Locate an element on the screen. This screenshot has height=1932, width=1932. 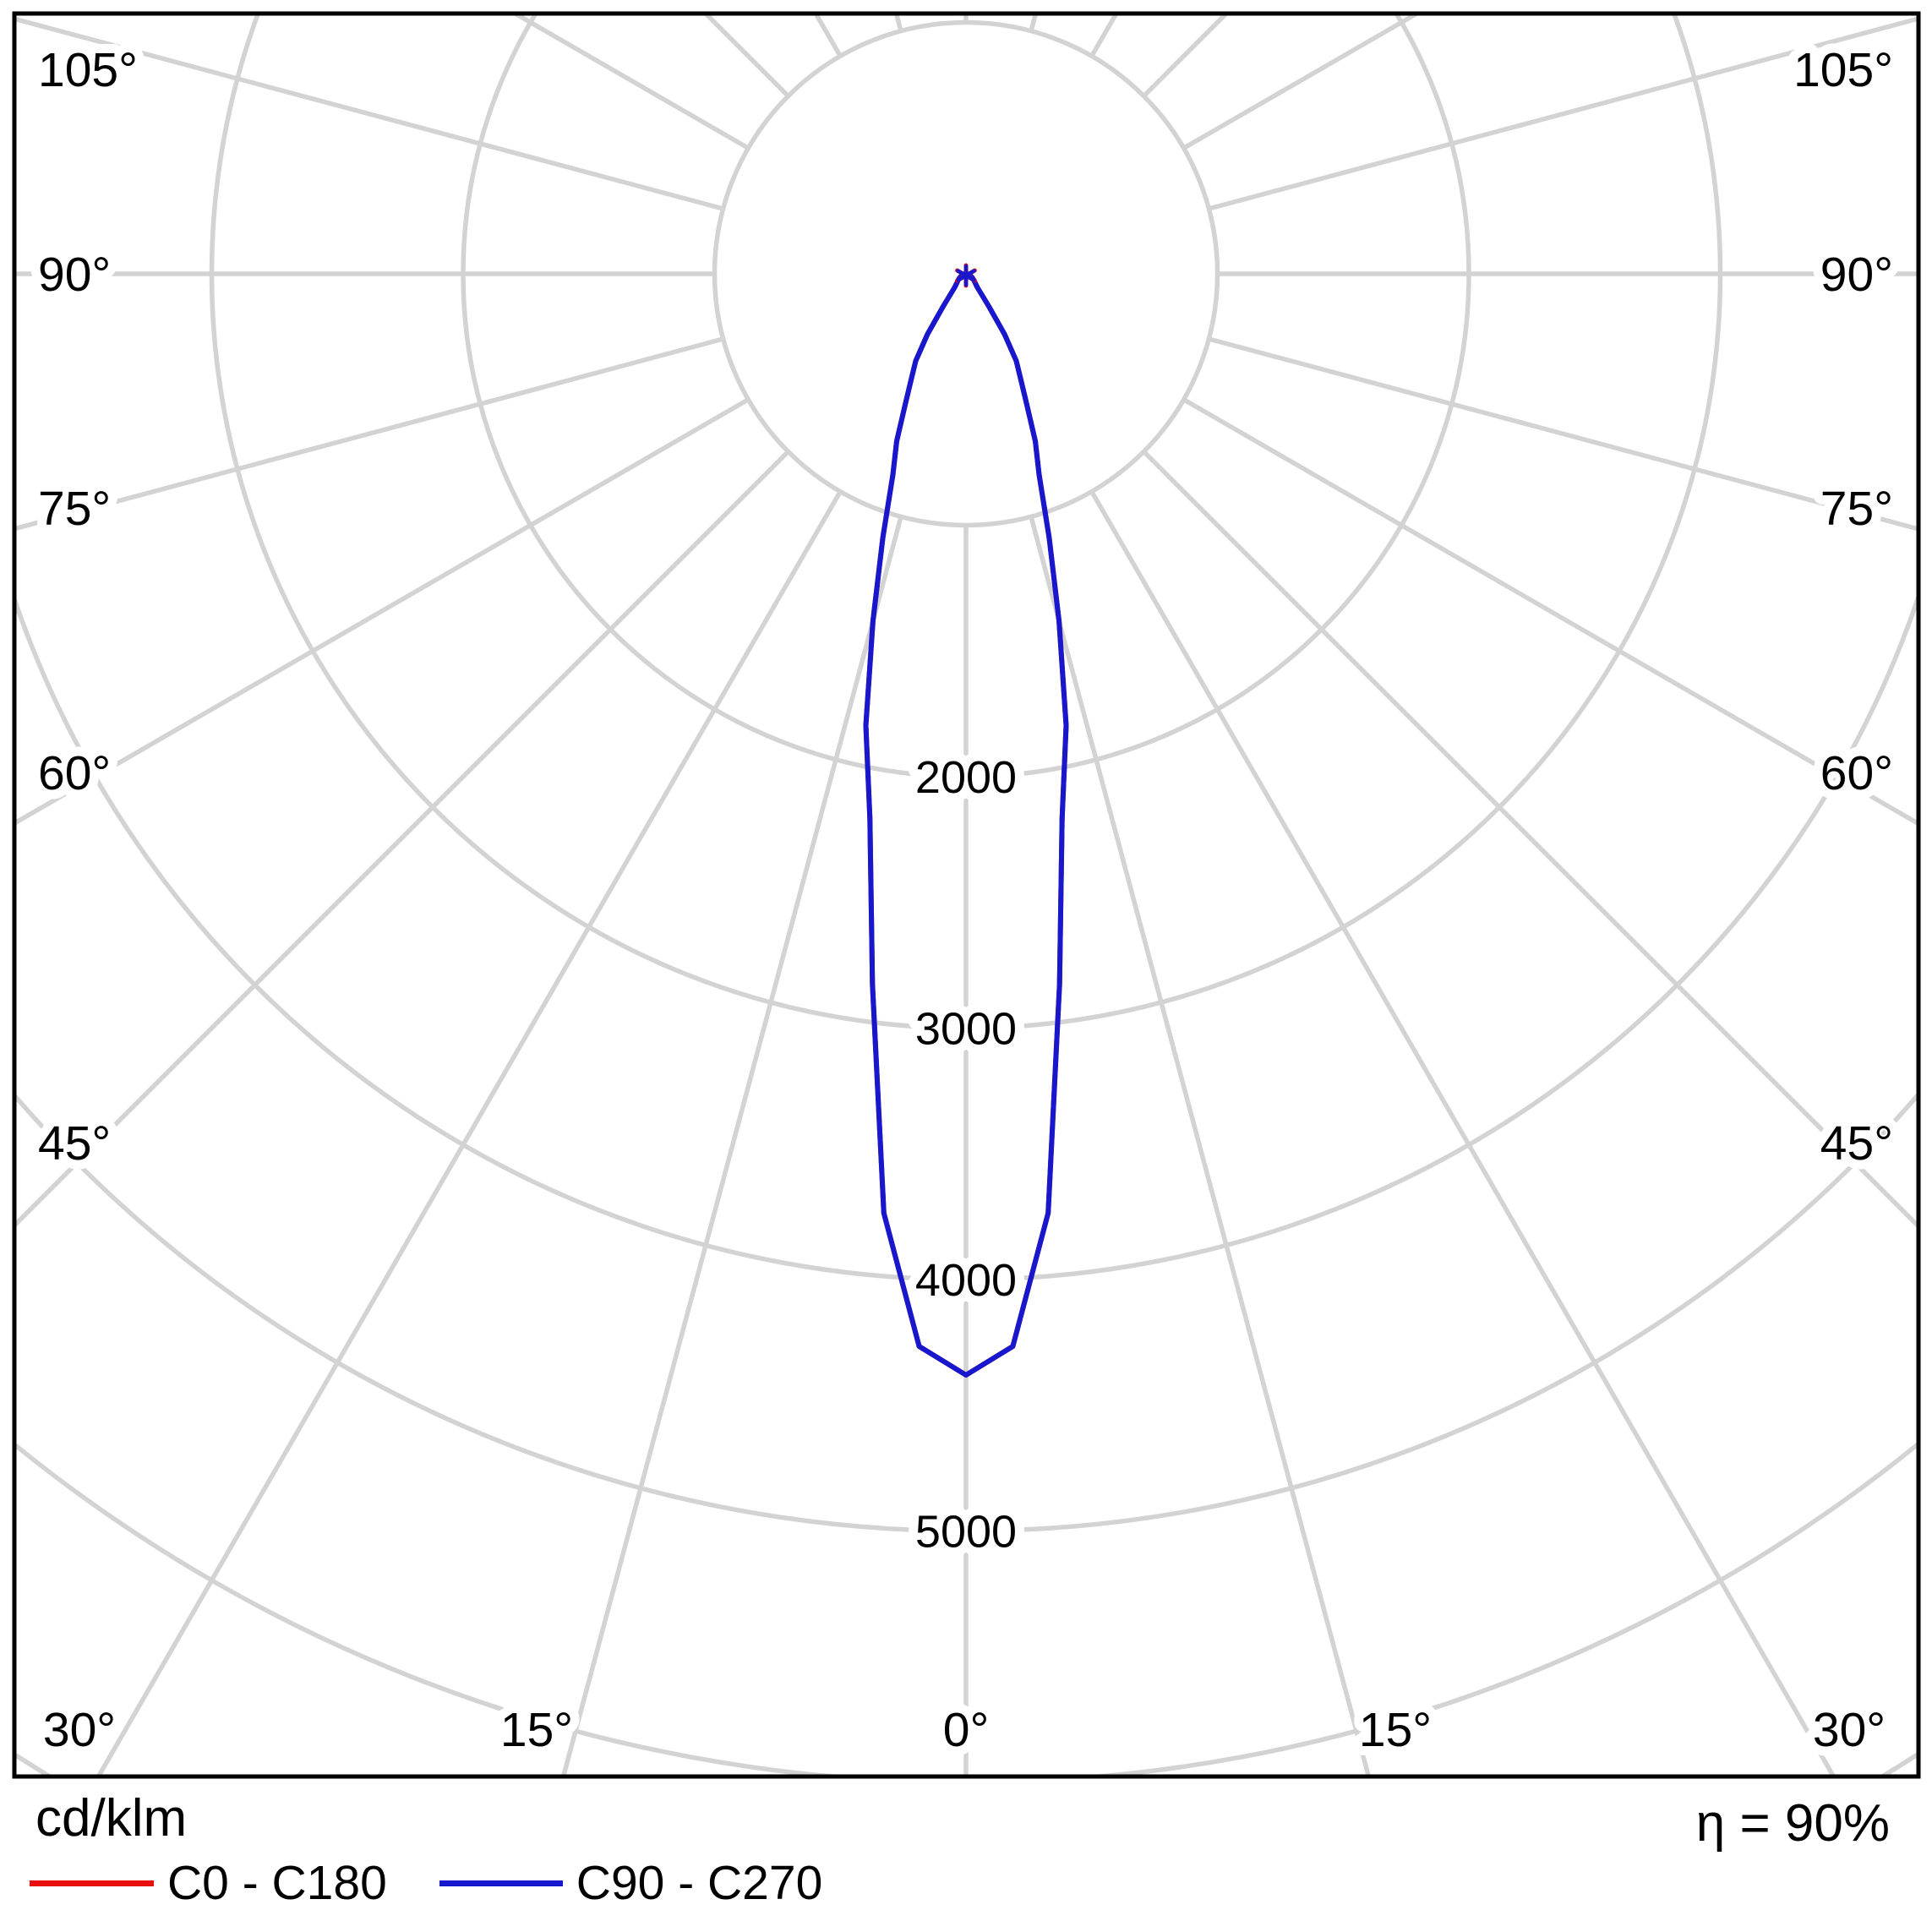
legend-label-c0-c180: C0 - C180 is located at coordinates (277, 1883).